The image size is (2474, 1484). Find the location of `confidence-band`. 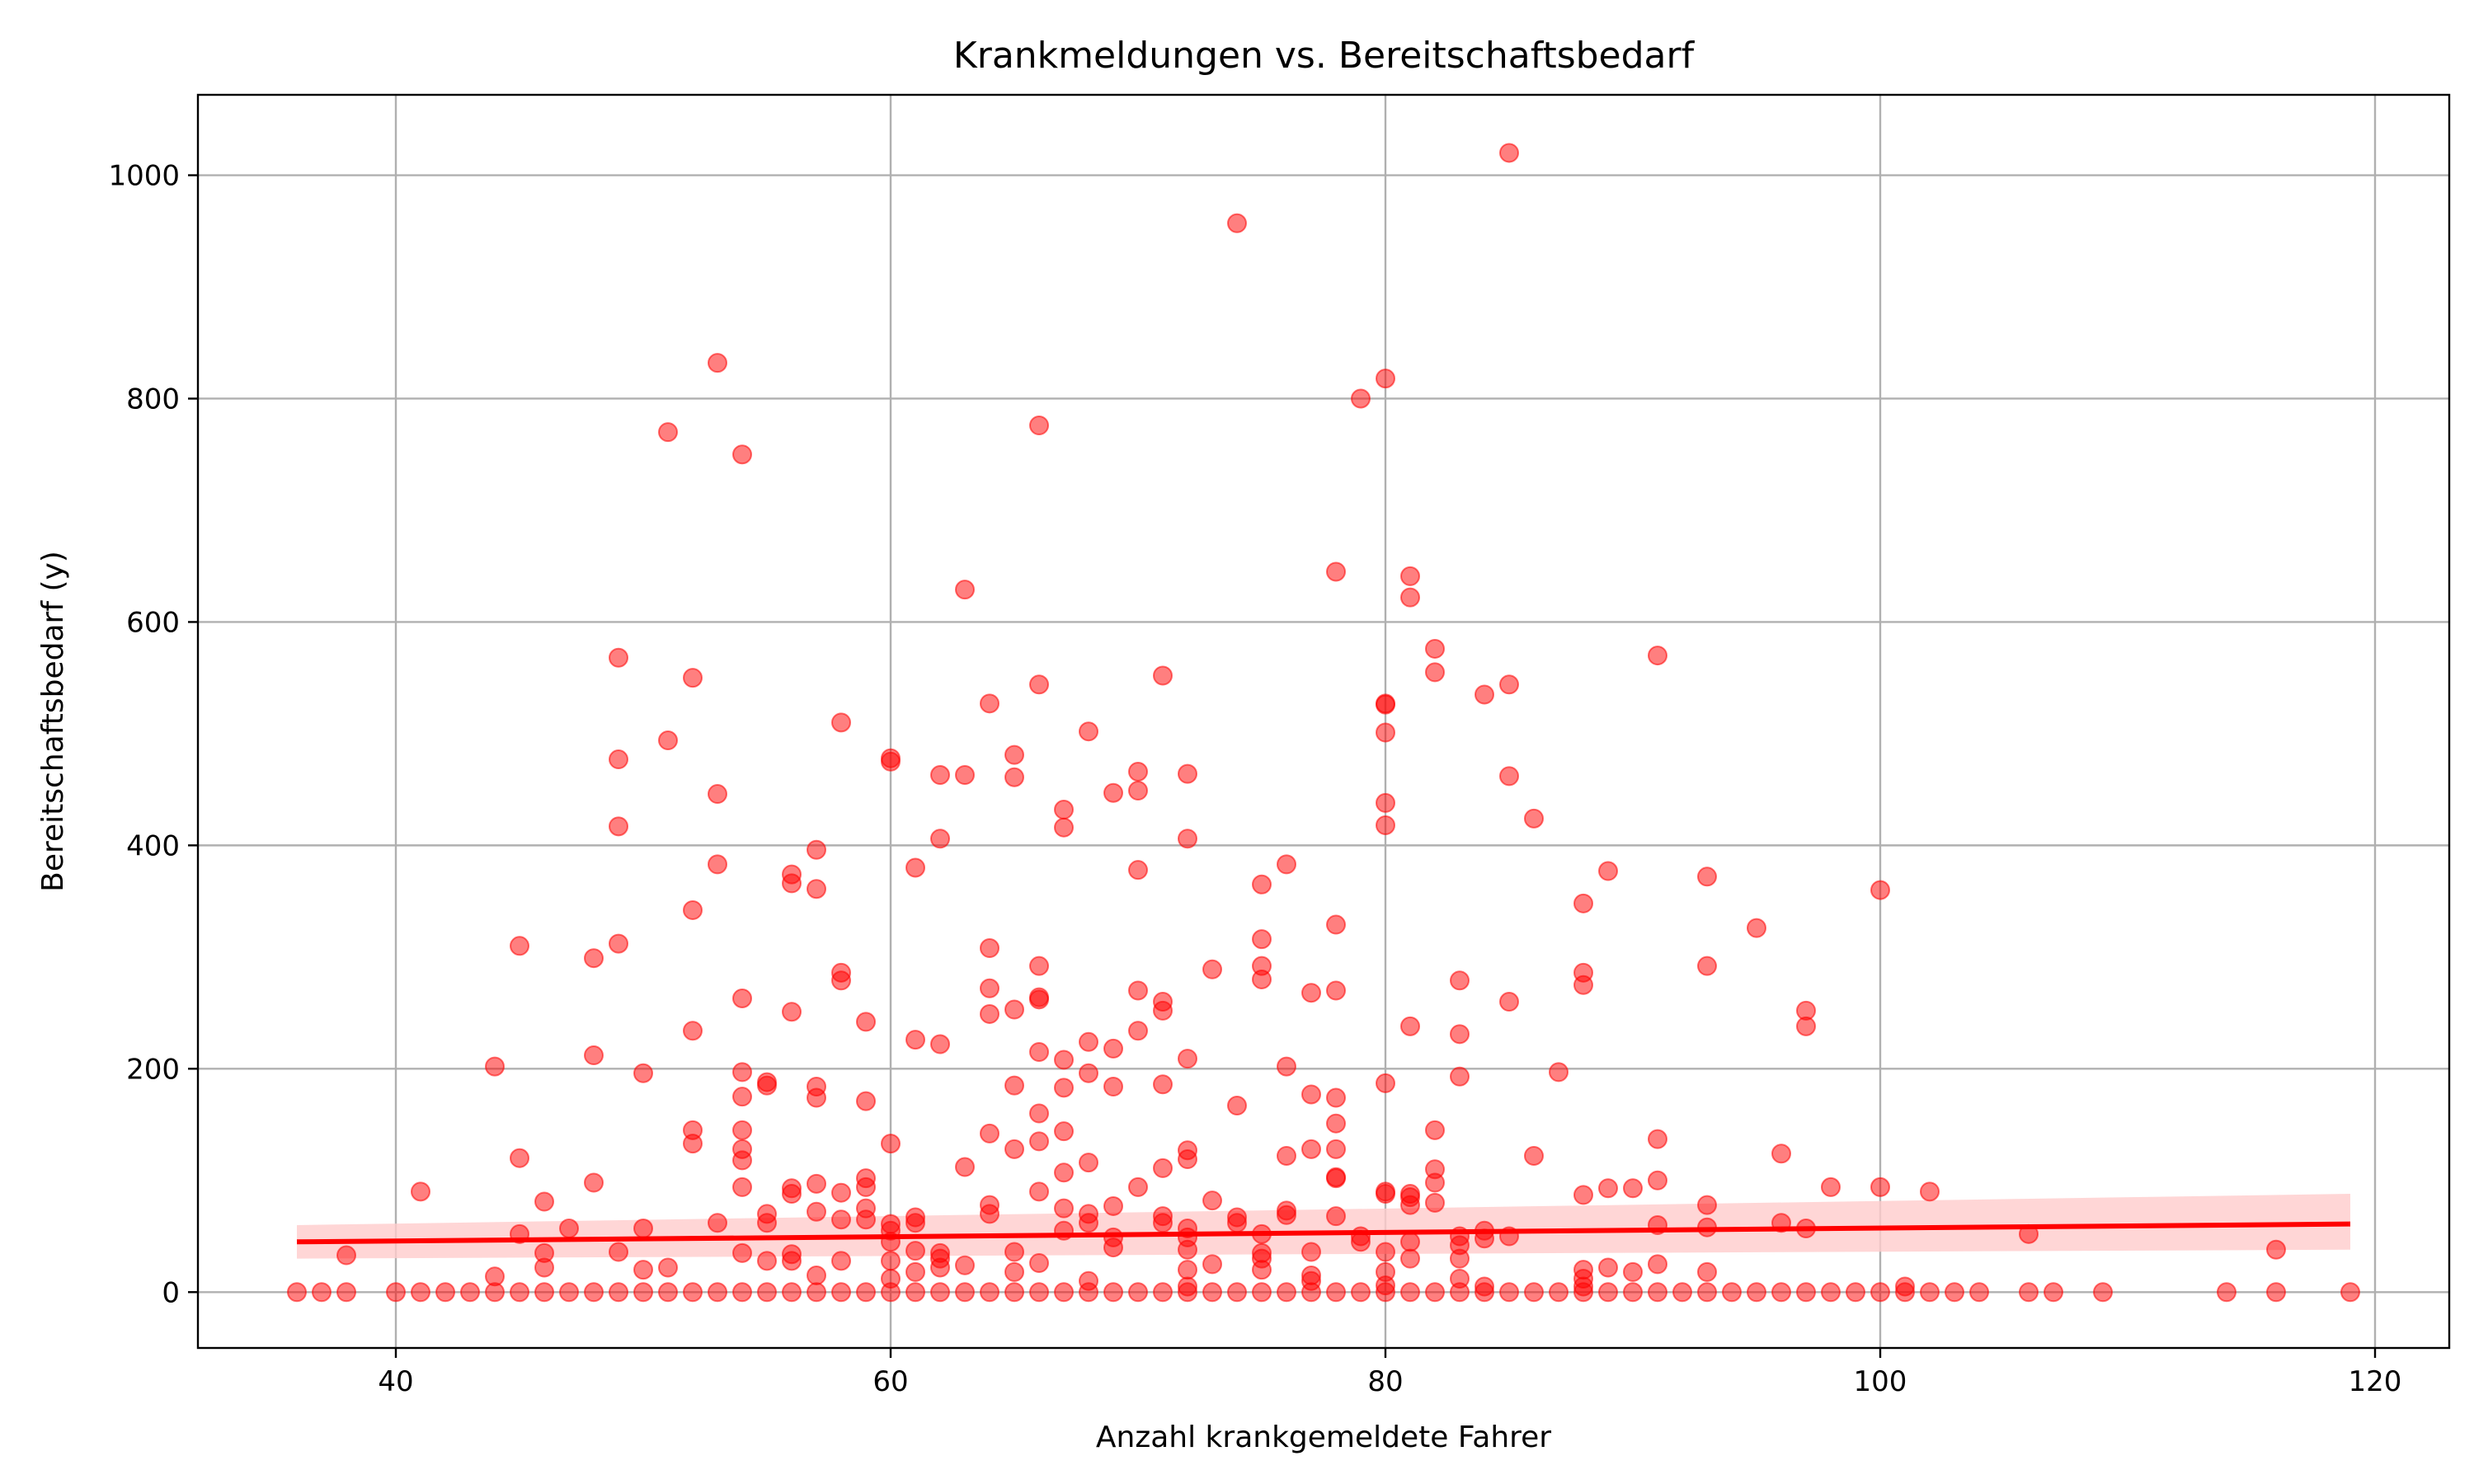

confidence-band is located at coordinates (1323, 1226).